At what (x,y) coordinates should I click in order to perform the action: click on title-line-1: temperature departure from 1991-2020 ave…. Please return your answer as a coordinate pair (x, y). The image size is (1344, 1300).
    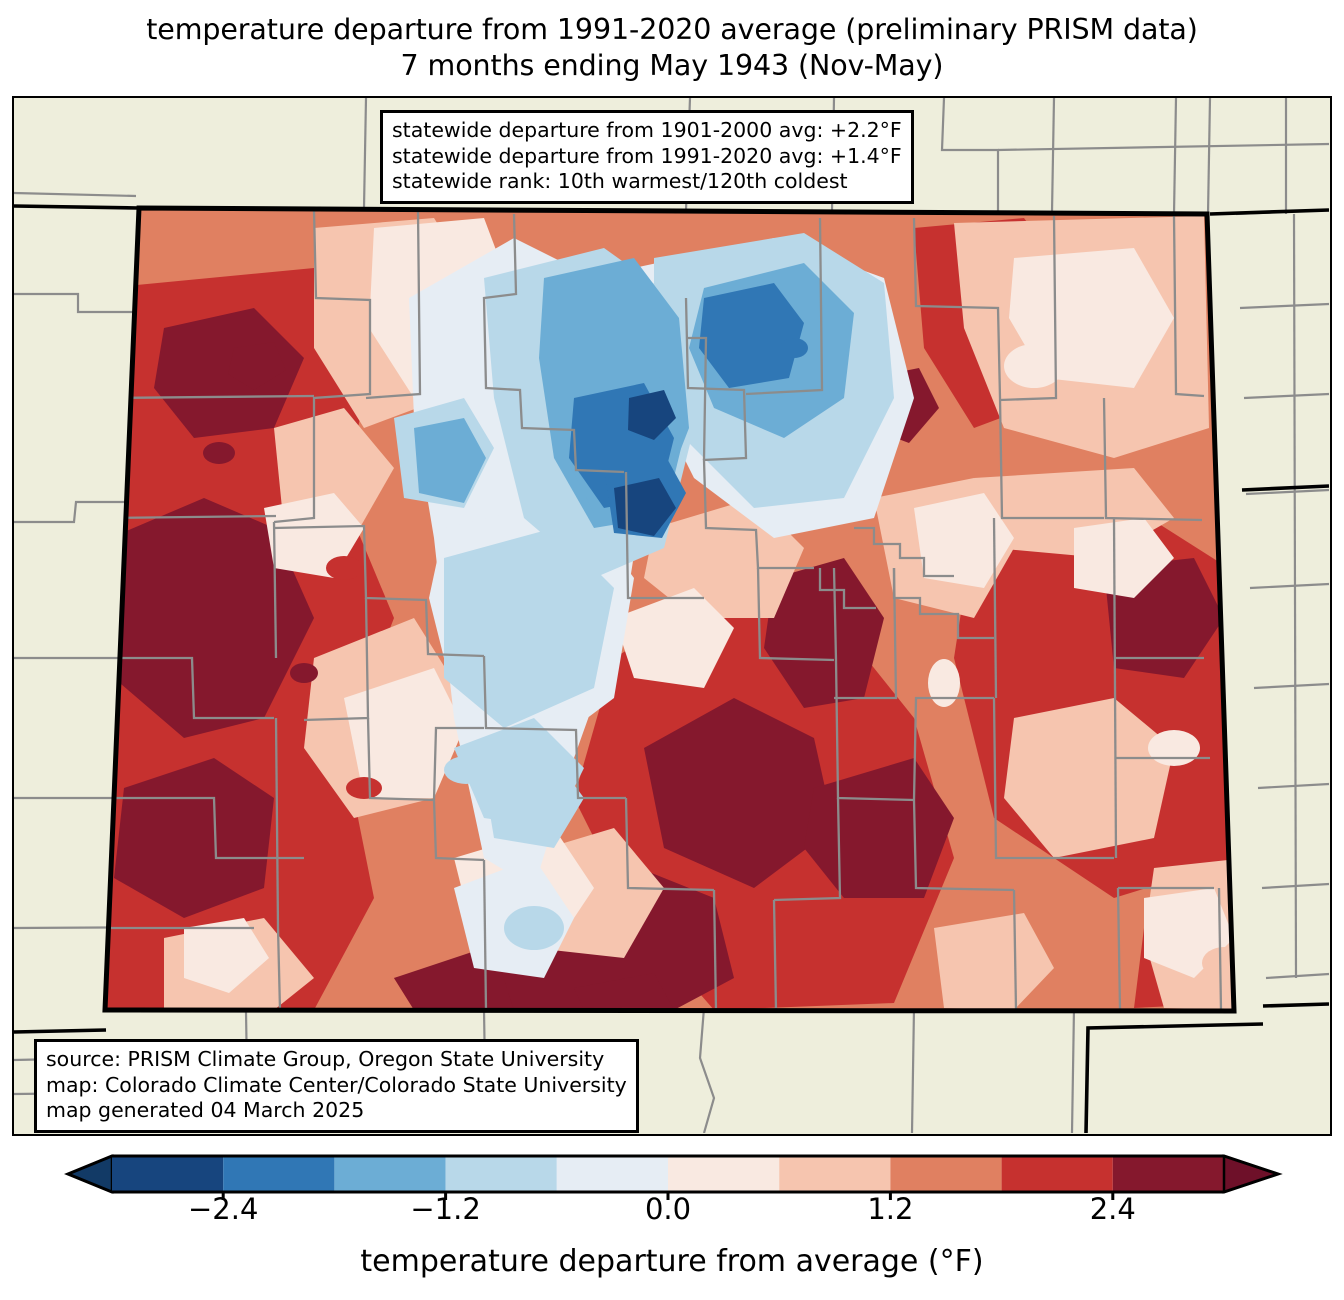
    Looking at the image, I should click on (672, 29).